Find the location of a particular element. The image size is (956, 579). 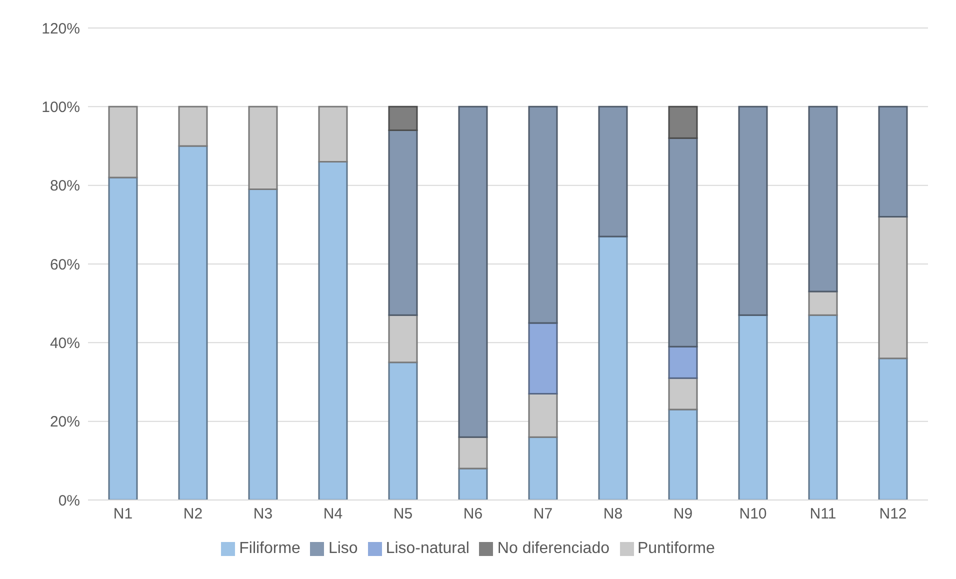

legend-label: Liso is located at coordinates (343, 548).